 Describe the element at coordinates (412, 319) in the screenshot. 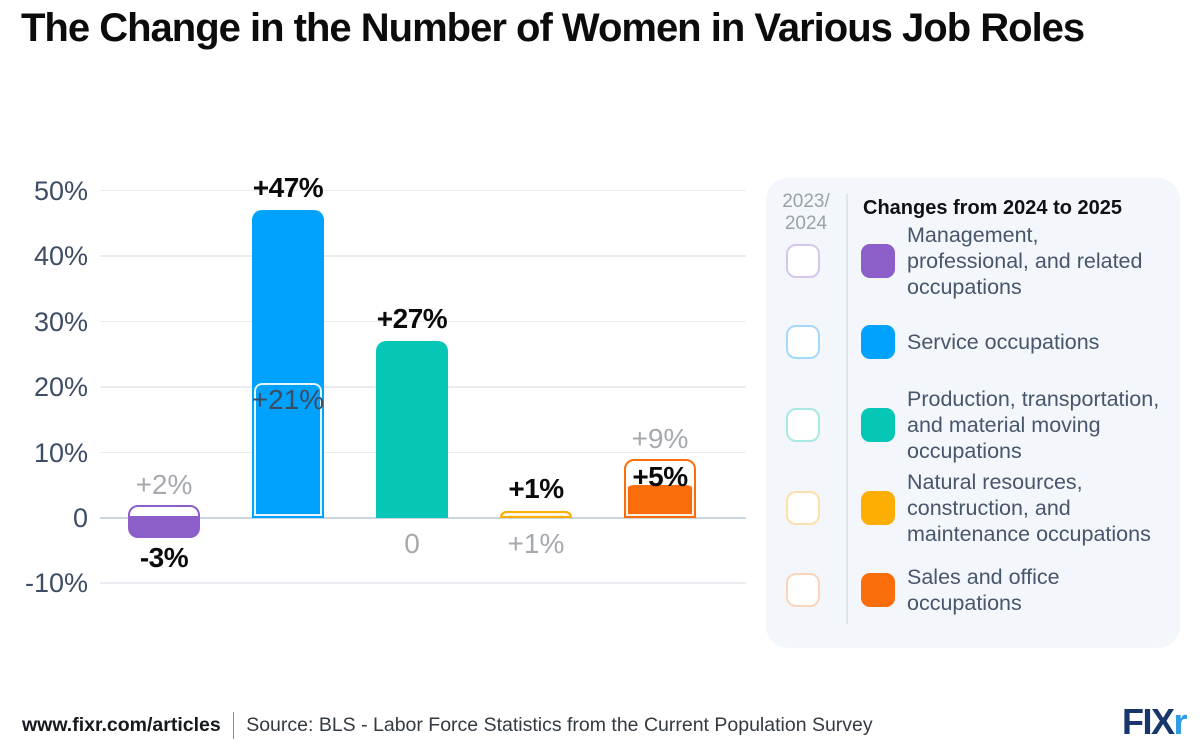

I see `bar-production-value-label: +27%` at that location.